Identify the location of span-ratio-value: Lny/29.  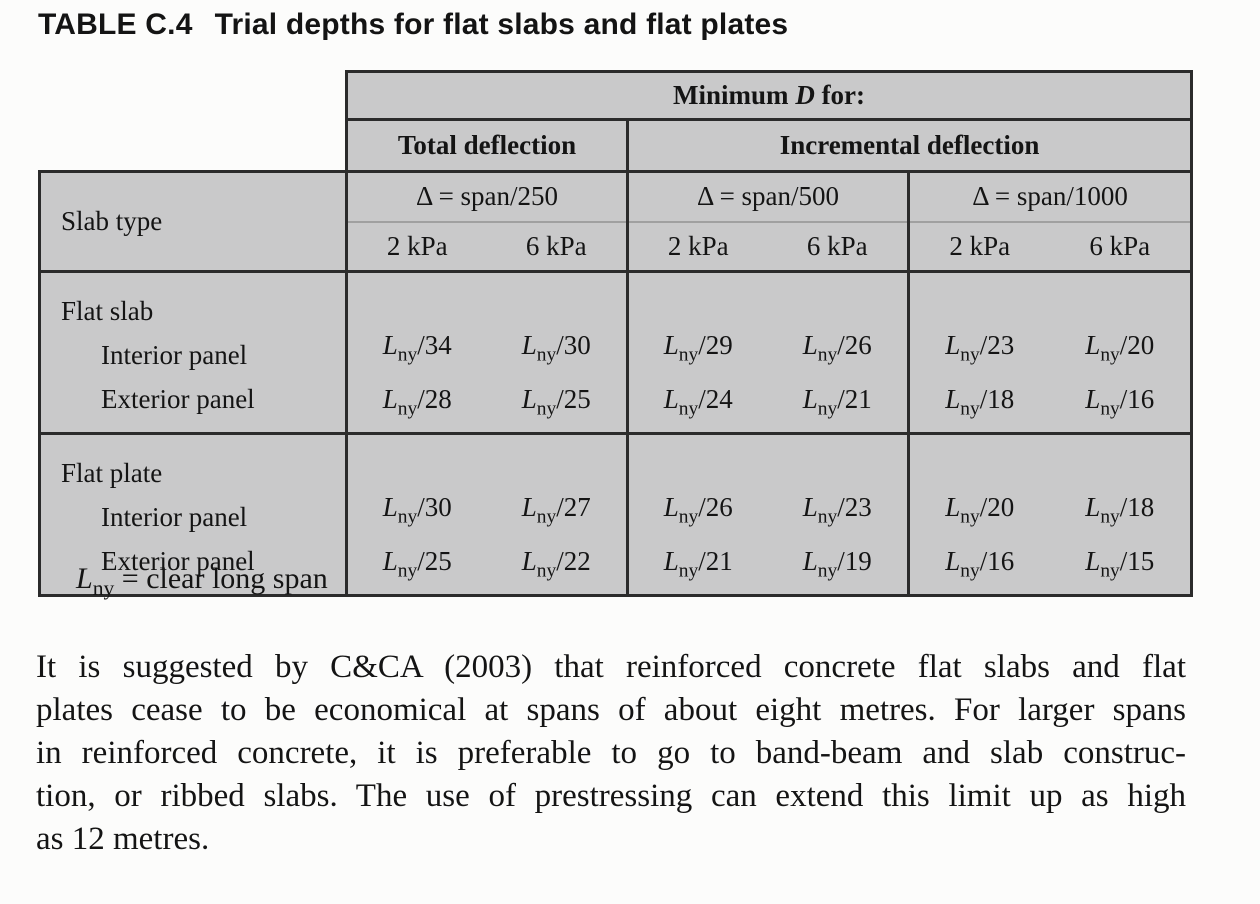
(698, 348).